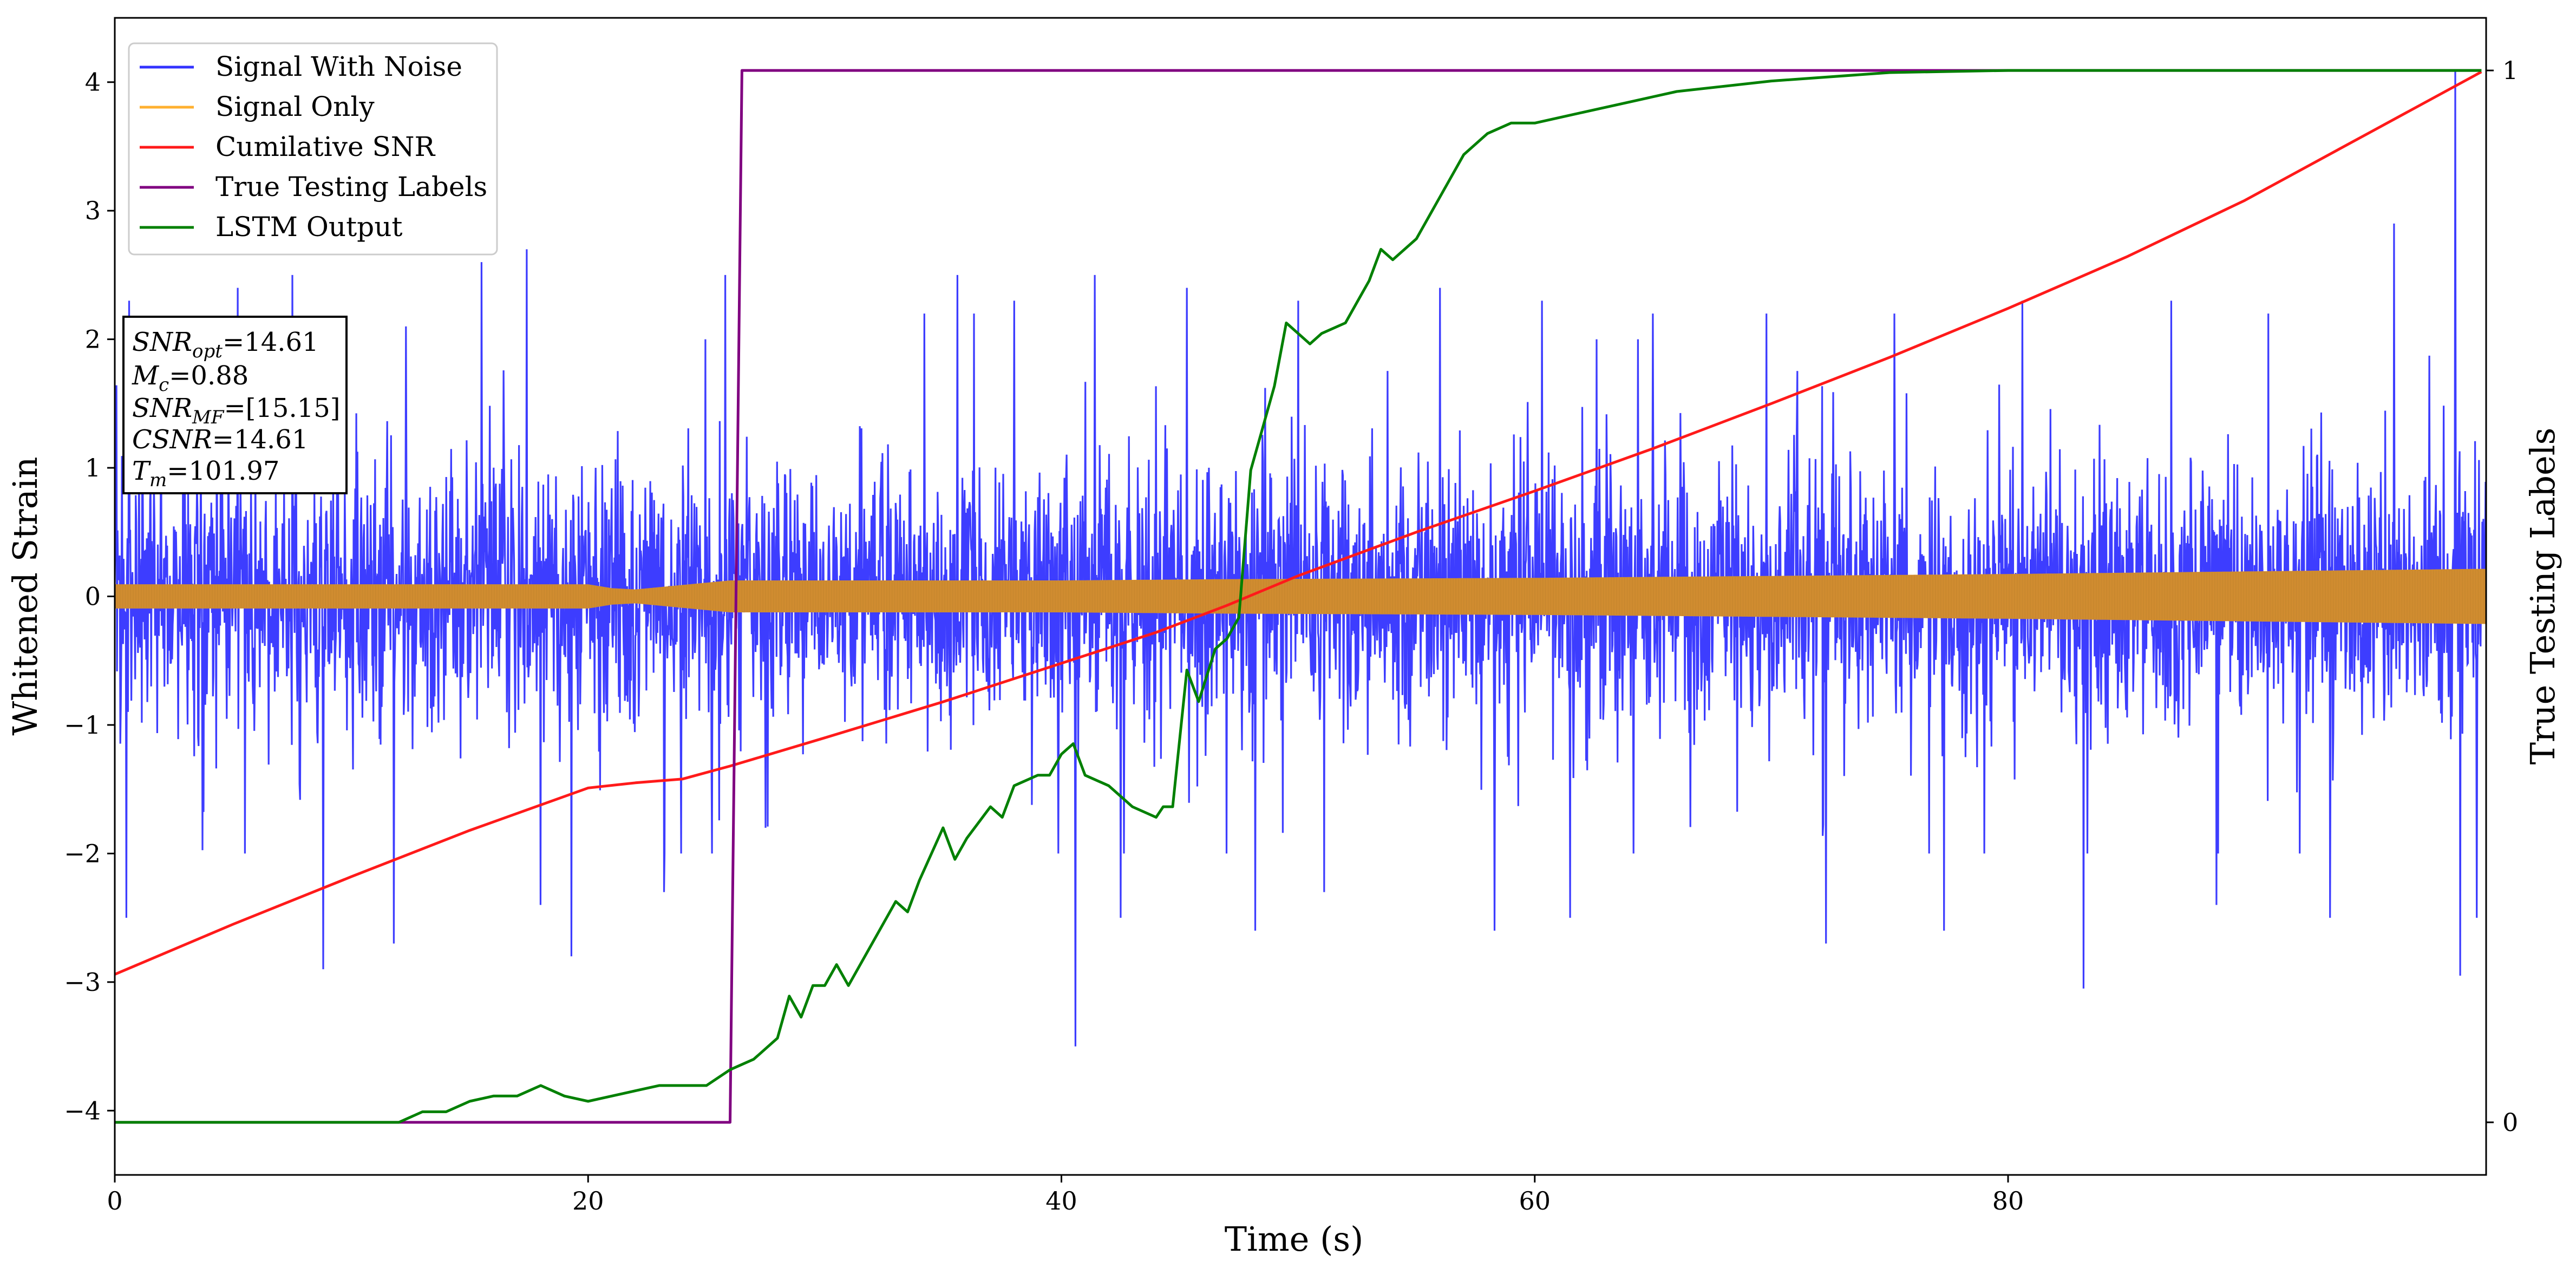 This screenshot has width=2576, height=1274. I want to click on x-tick-label: 40, so click(1061, 1201).